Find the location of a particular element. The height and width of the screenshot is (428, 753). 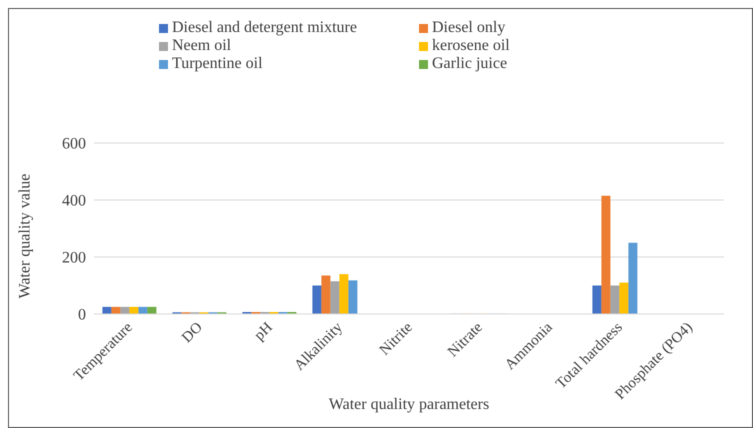

y-tick-label: 0 is located at coordinates (82, 315).